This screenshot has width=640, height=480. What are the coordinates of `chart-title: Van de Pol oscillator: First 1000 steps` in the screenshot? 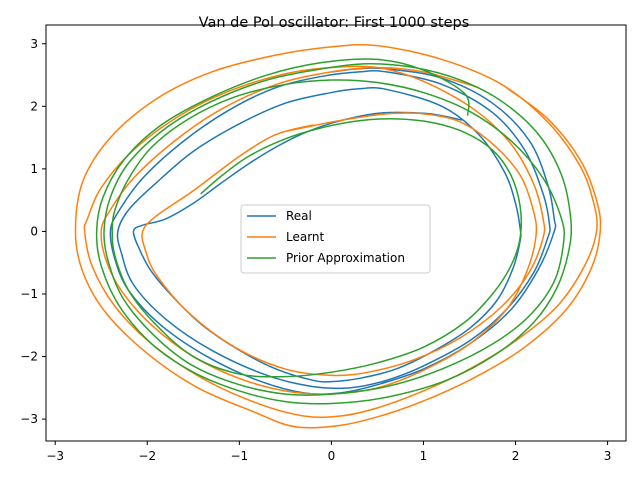 It's located at (334, 23).